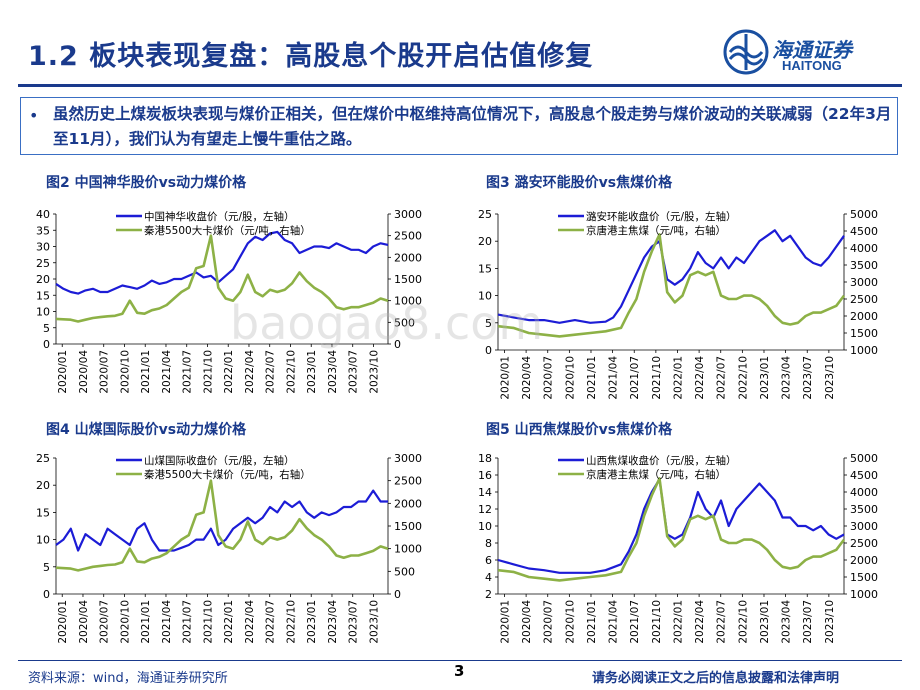 Image resolution: width=920 pixels, height=690 pixels. Describe the element at coordinates (488, 577) in the screenshot. I see `left-tick-label: 4` at that location.